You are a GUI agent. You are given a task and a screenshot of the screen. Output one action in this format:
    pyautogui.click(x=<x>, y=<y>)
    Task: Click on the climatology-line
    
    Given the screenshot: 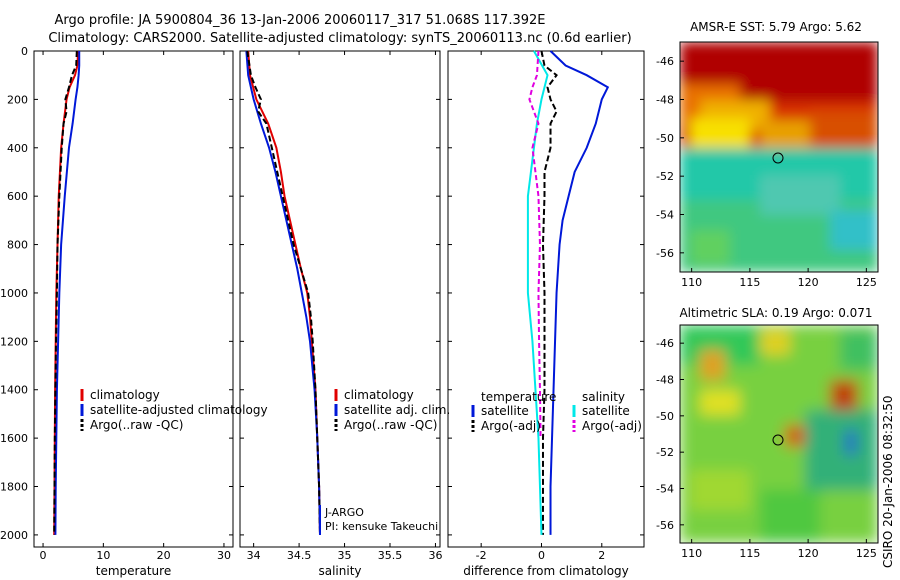 What is the action you would take?
    pyautogui.click(x=284, y=292)
    